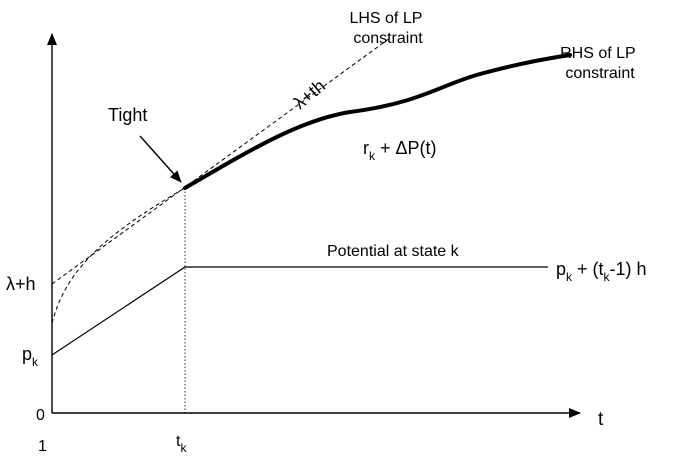 Image resolution: width=686 pixels, height=469 pixels. Describe the element at coordinates (30, 356) in the screenshot. I see `y-label-pk: pk` at that location.